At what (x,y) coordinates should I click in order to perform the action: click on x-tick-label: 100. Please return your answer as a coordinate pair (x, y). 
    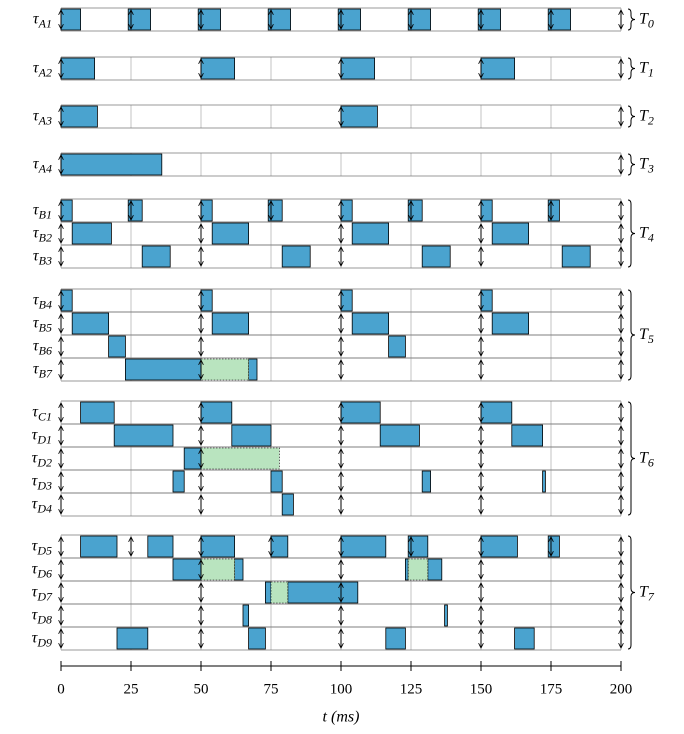
    Looking at the image, I should click on (341, 689).